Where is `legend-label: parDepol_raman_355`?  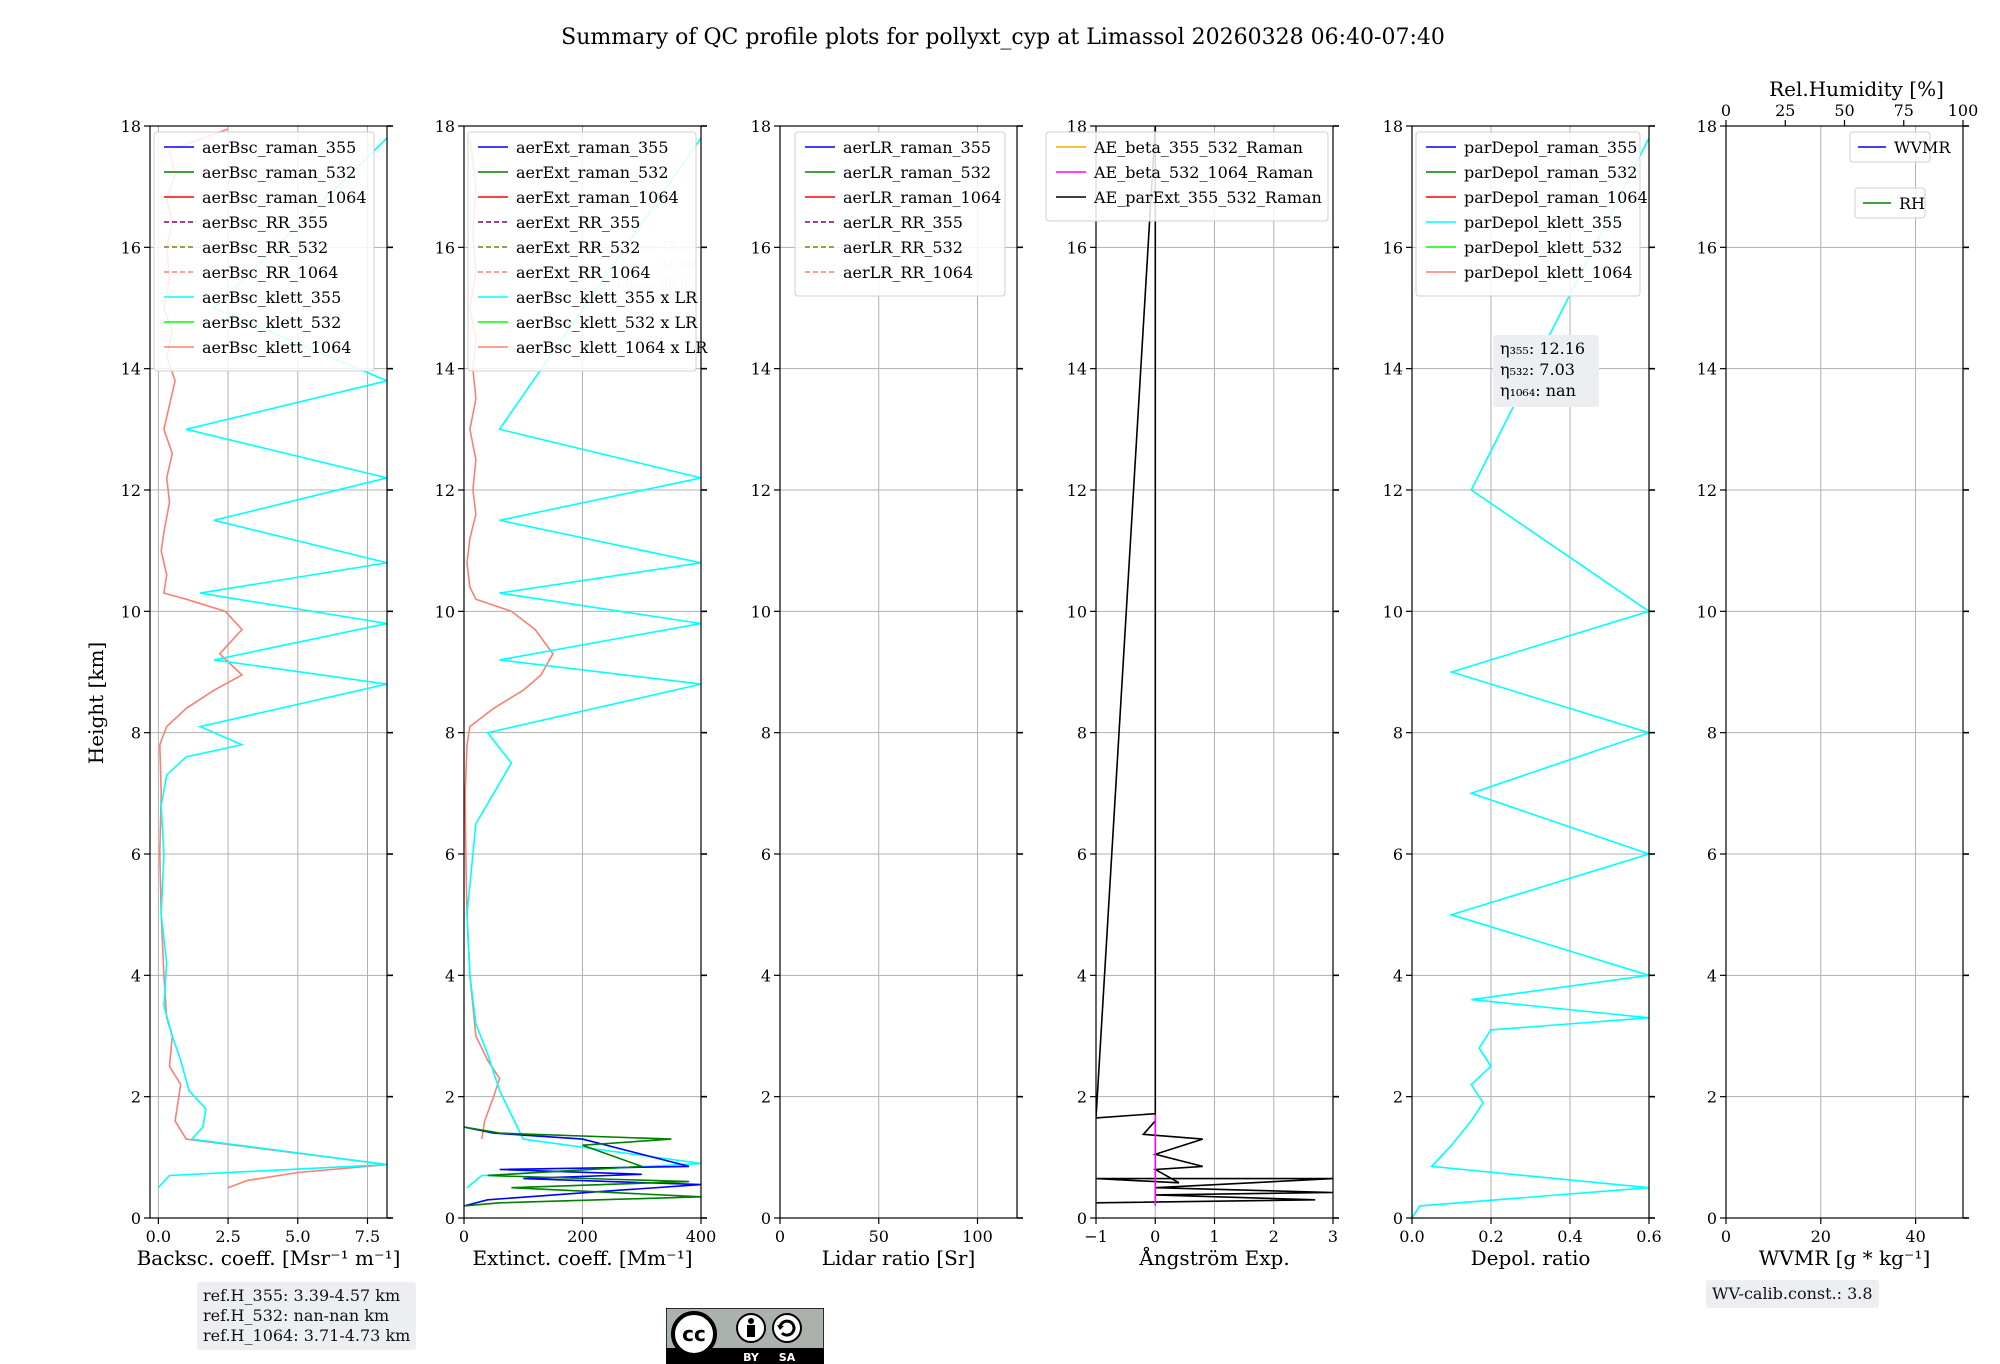
legend-label: parDepol_raman_355 is located at coordinates (1550, 147).